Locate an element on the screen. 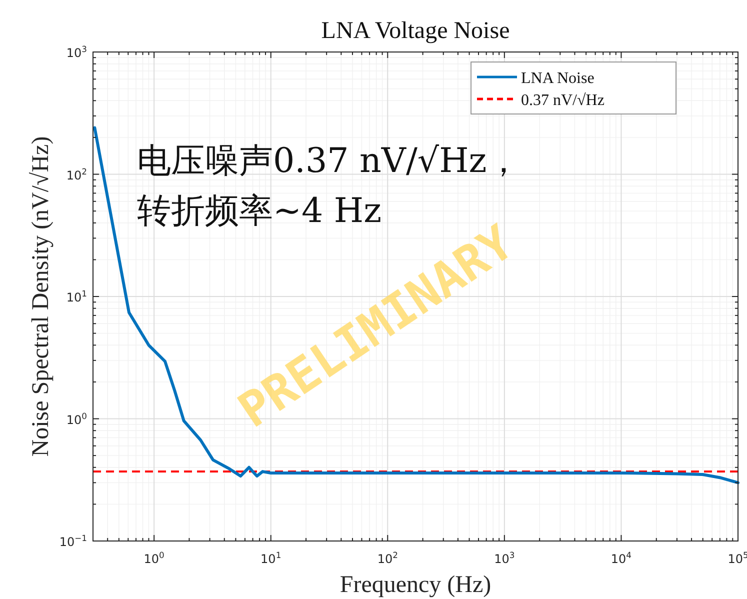 The image size is (747, 599). legend-label: 0.37 nV/√Hz is located at coordinates (562, 100).